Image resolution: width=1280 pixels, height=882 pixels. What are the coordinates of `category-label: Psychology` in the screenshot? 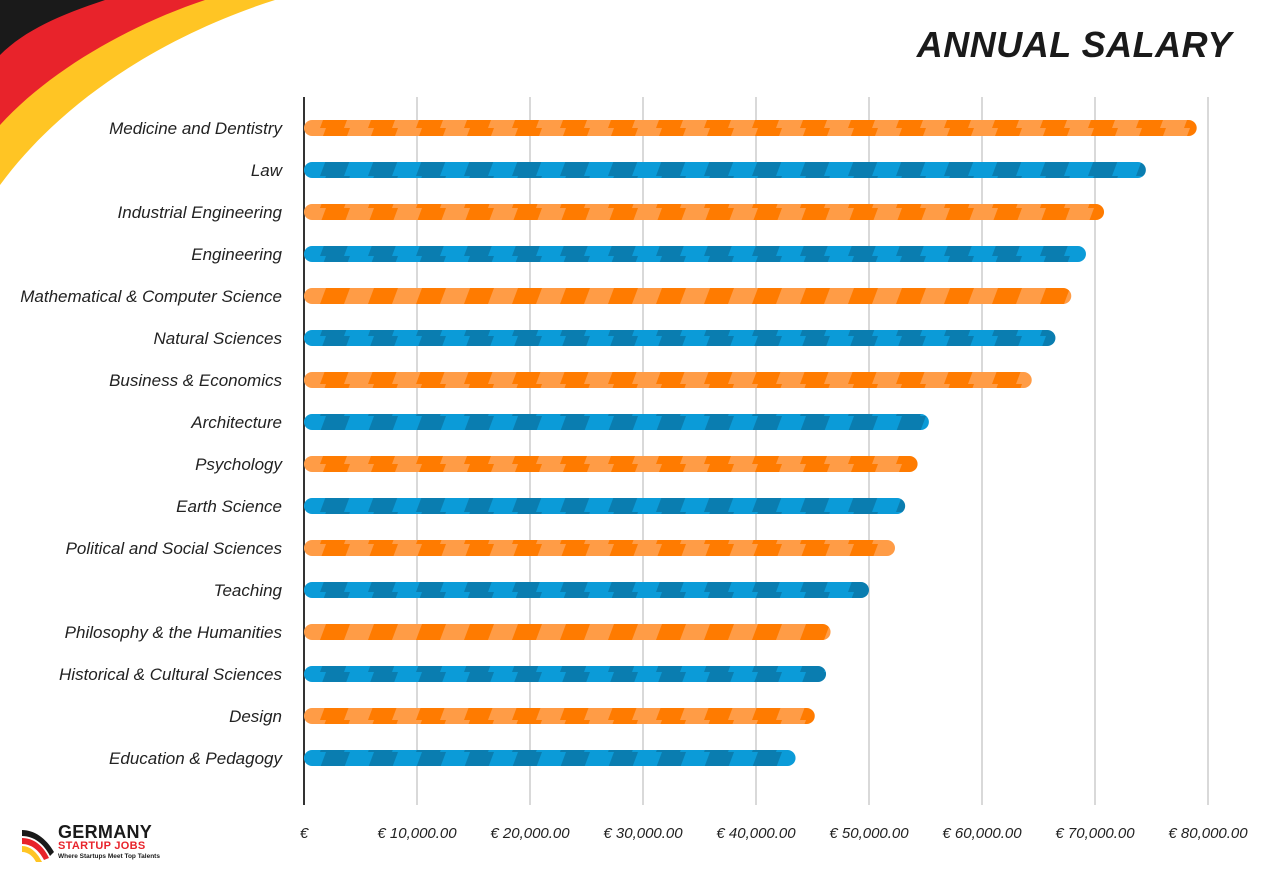 It's located at (239, 464).